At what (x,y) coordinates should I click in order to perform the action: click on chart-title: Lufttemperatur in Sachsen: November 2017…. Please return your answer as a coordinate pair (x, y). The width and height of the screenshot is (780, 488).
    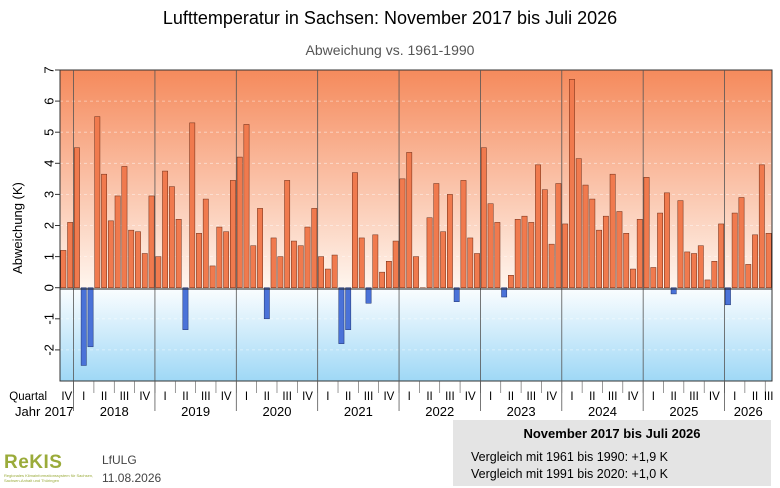
    Looking at the image, I should click on (390, 18).